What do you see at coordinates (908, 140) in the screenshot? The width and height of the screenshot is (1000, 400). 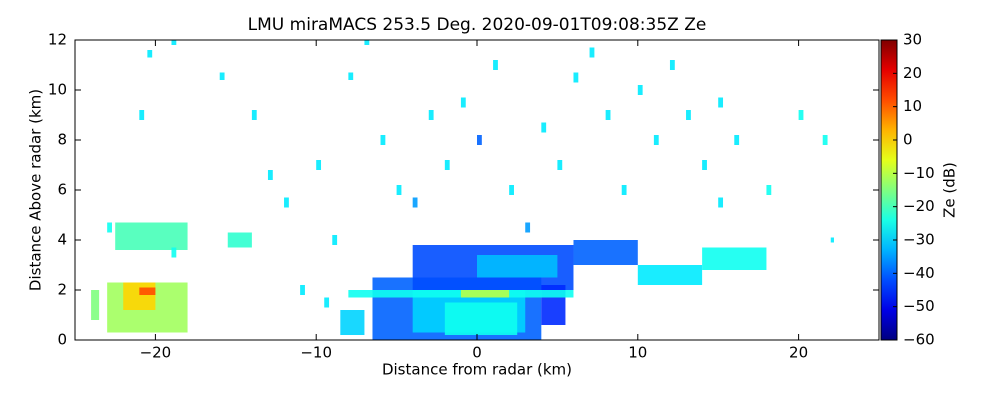 I see `colorbar-tick-label: 0` at bounding box center [908, 140].